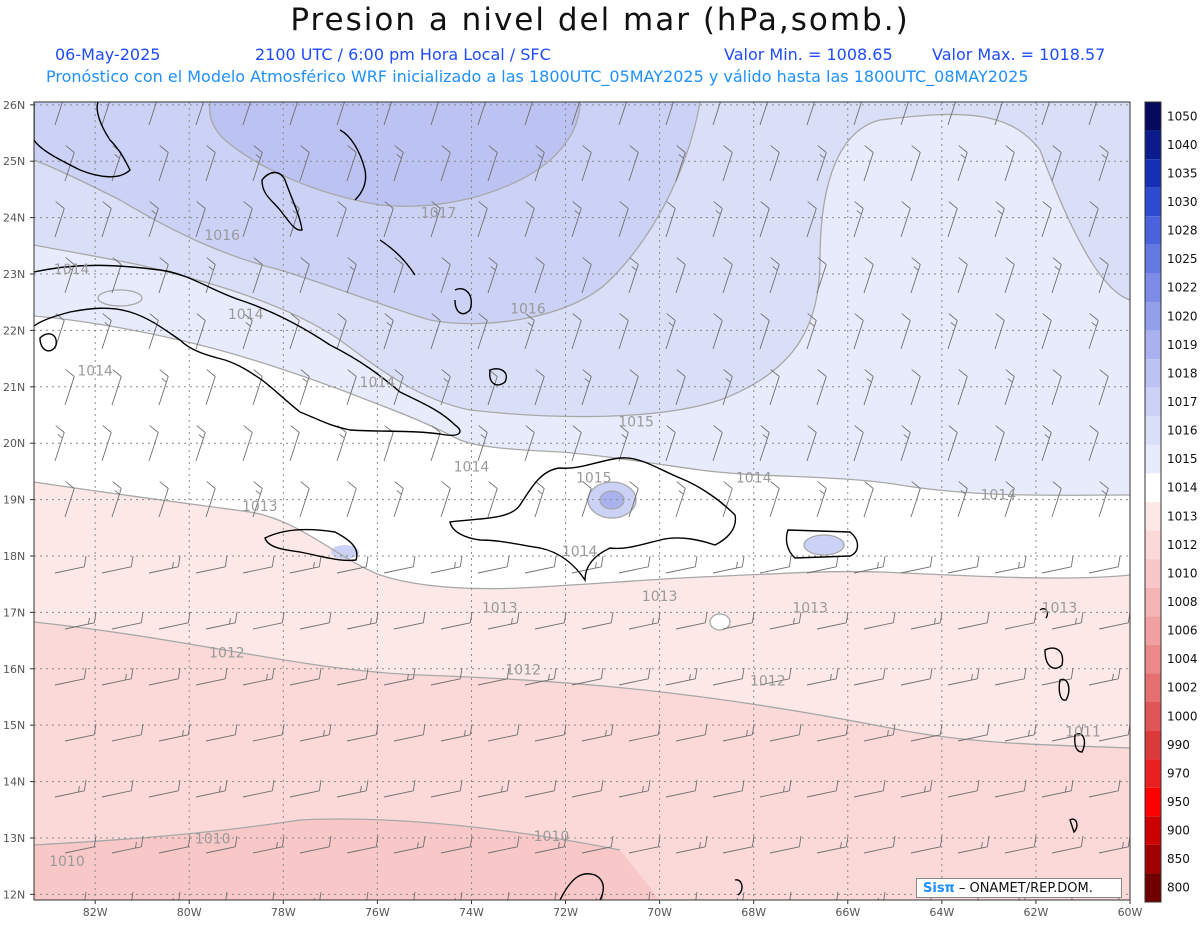 Image resolution: width=1200 pixels, height=927 pixels. I want to click on colorbar-label-990: 990, so click(1178, 745).